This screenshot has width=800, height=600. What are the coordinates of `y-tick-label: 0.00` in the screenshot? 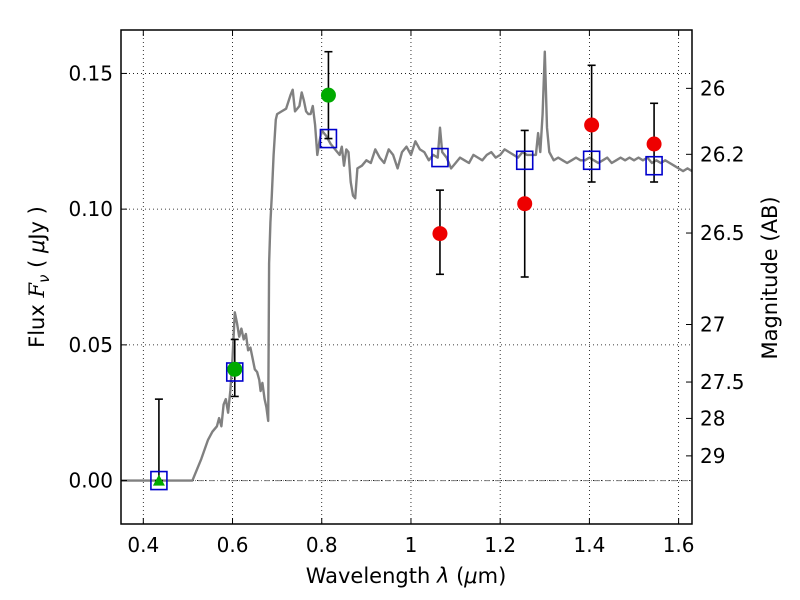 It's located at (90, 481).